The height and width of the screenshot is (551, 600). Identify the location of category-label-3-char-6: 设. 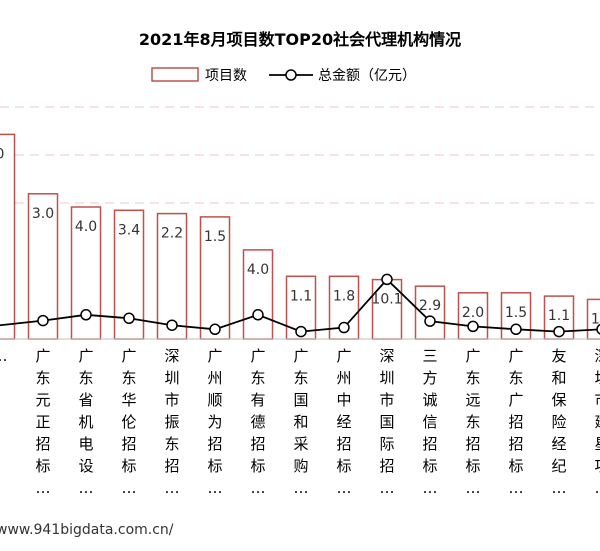
(85, 466).